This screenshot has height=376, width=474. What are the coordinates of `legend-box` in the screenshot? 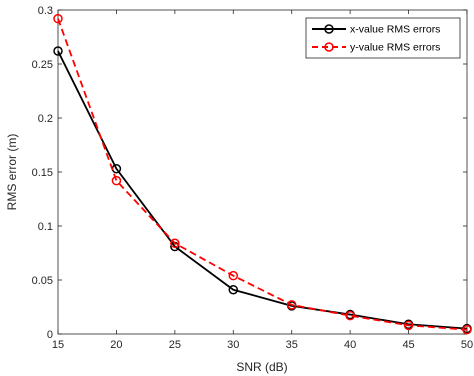 It's located at (383, 38).